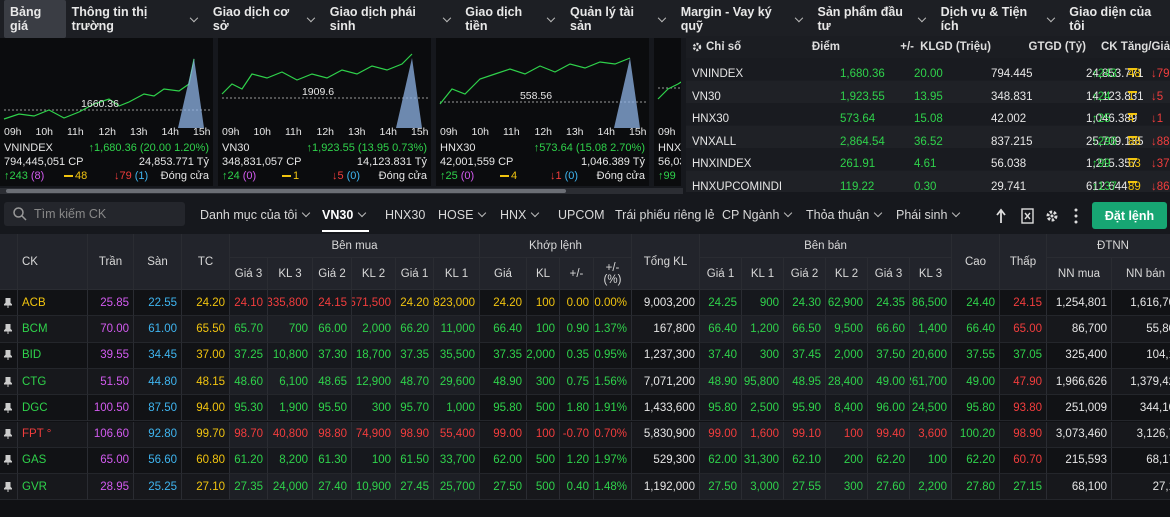 Image resolution: width=1170 pixels, height=517 pixels. I want to click on nav-item: Margin - Vay ký quỹ, so click(743, 19).